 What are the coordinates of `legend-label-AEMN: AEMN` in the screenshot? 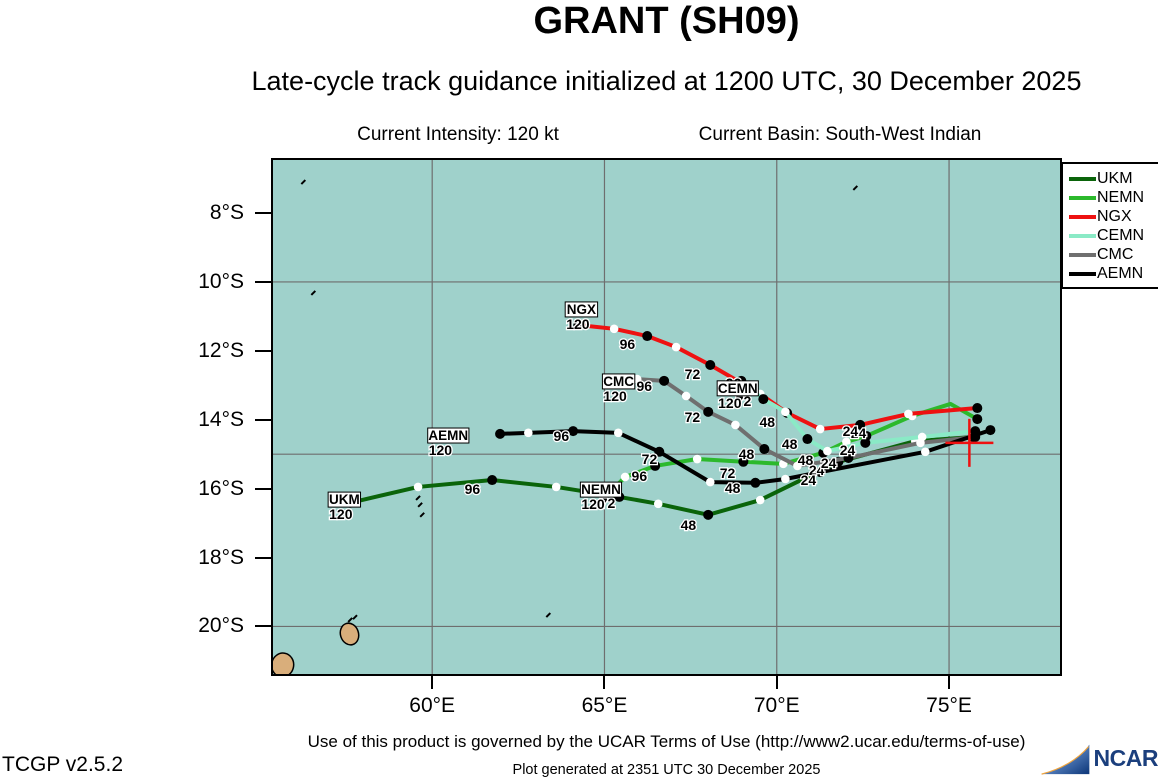 It's located at (1120, 273).